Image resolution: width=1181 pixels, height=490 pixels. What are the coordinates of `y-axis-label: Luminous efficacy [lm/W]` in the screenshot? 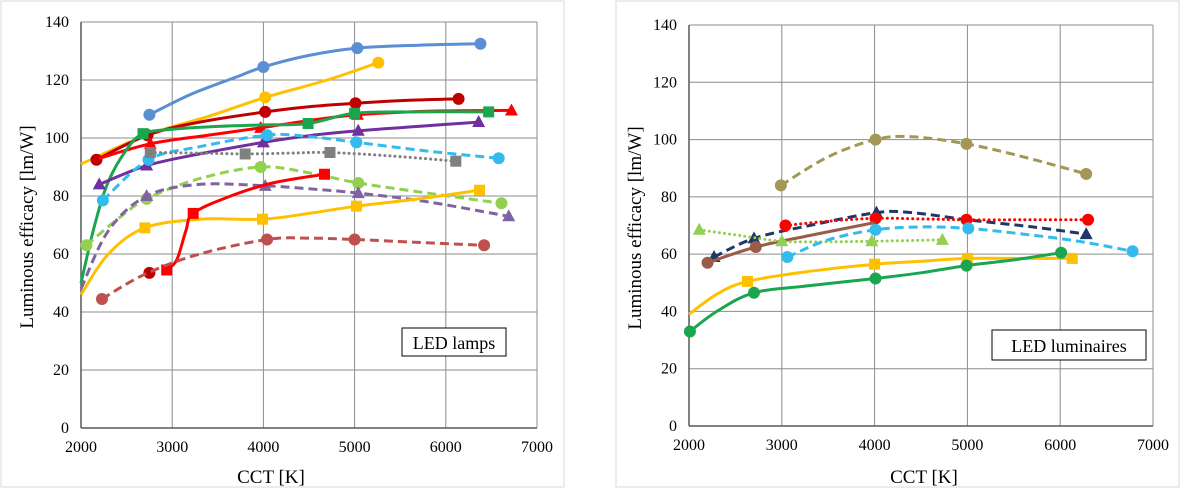 It's located at (635, 227).